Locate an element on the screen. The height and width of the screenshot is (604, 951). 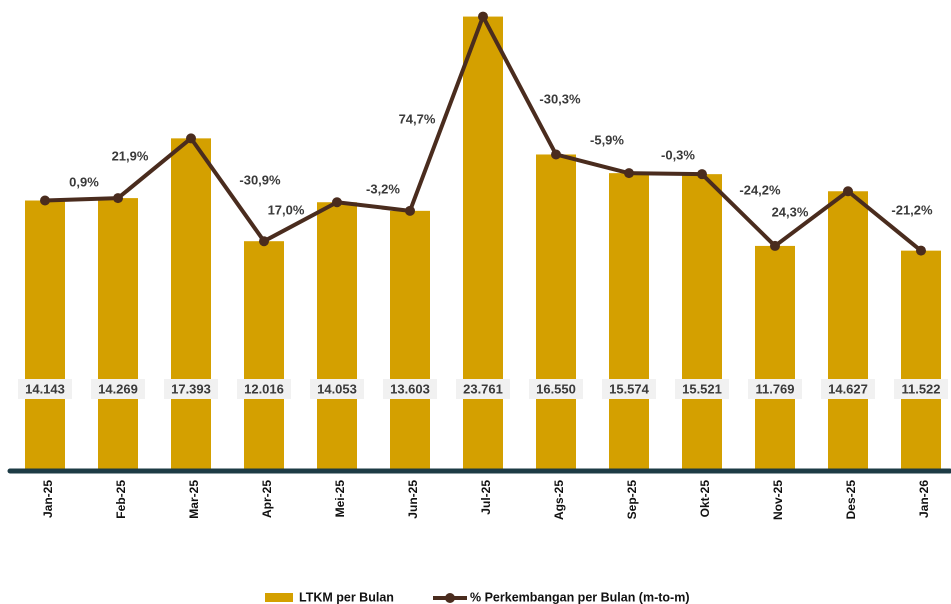
value-label: 11.522 is located at coordinates (920, 388).